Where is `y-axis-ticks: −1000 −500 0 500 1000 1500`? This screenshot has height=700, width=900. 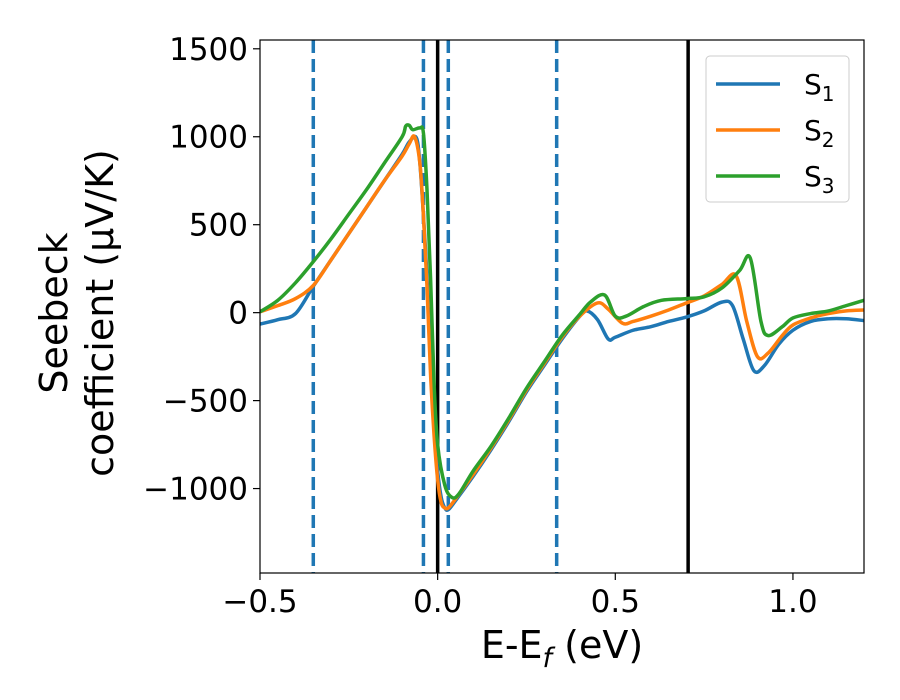 y-axis-ticks: −1000 −500 0 500 1000 1500 is located at coordinates (201, 270).